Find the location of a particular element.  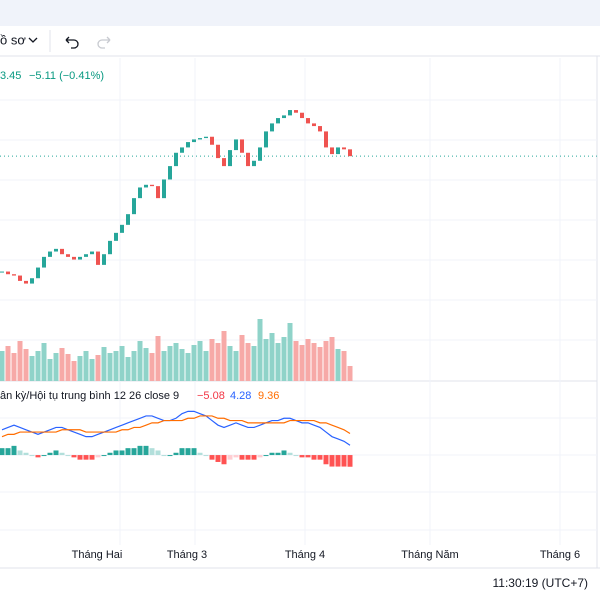

layout-button: ồ sơ is located at coordinates (13, 39).